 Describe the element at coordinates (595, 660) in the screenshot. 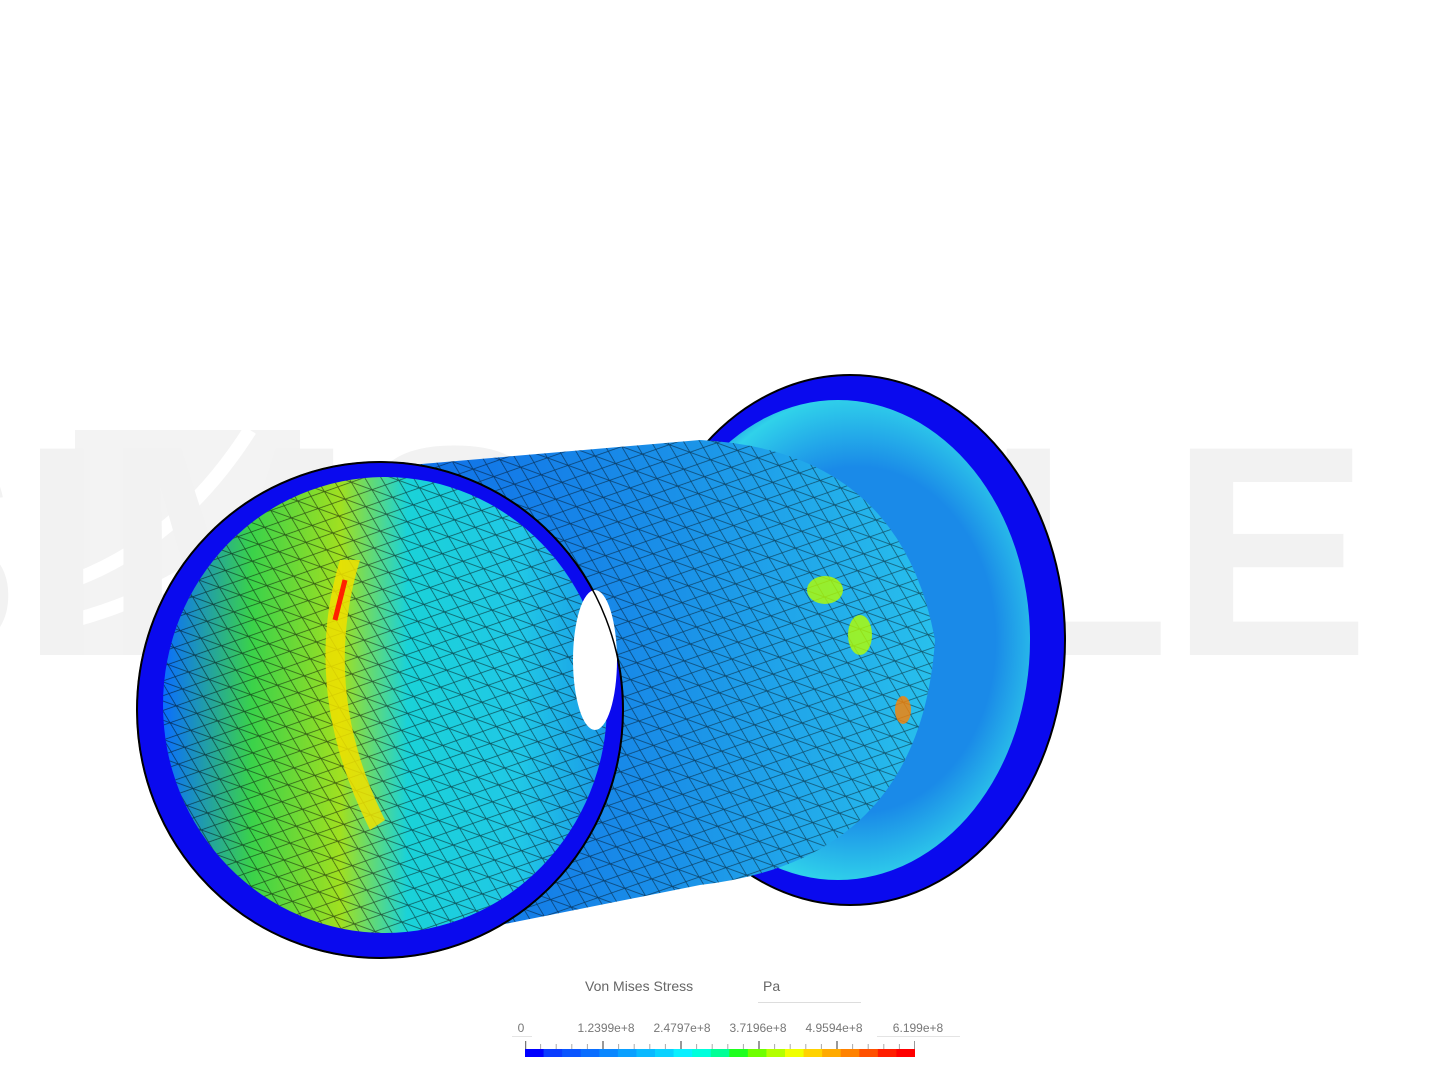

I see `through-hole` at that location.